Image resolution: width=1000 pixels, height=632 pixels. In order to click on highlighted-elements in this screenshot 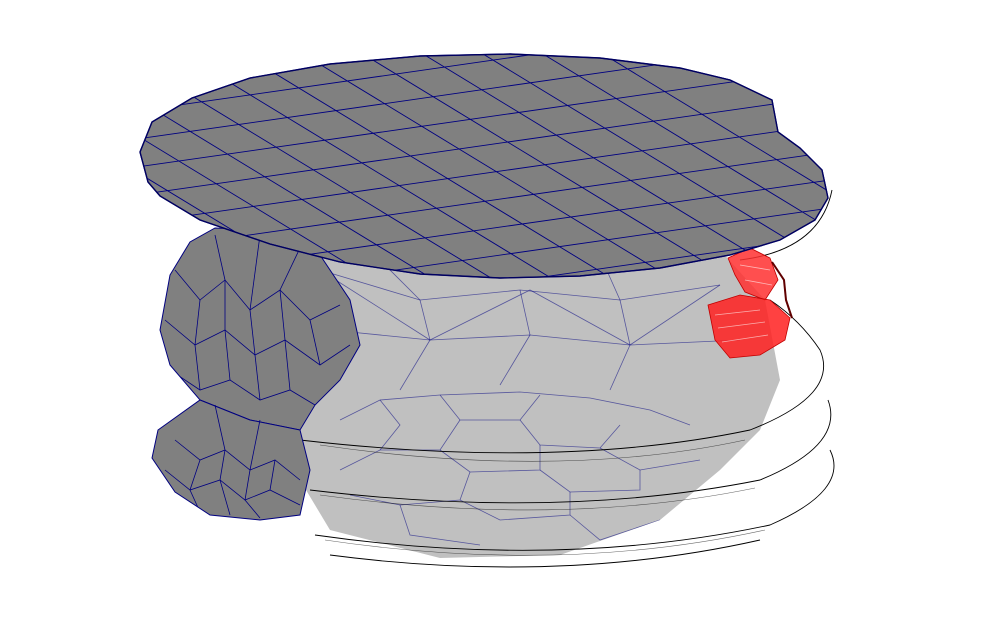, I will do `click(750, 303)`.